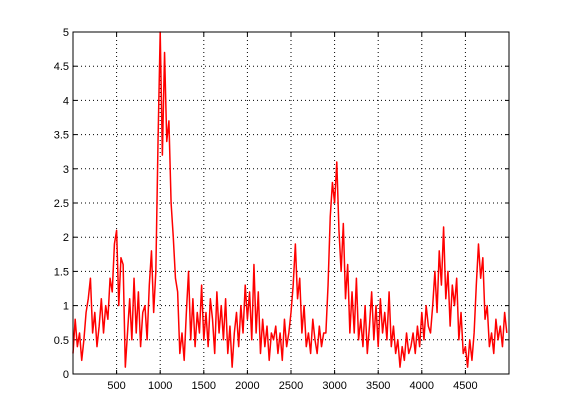 The width and height of the screenshot is (561, 420). I want to click on y-tick-label: 4, so click(66, 101).